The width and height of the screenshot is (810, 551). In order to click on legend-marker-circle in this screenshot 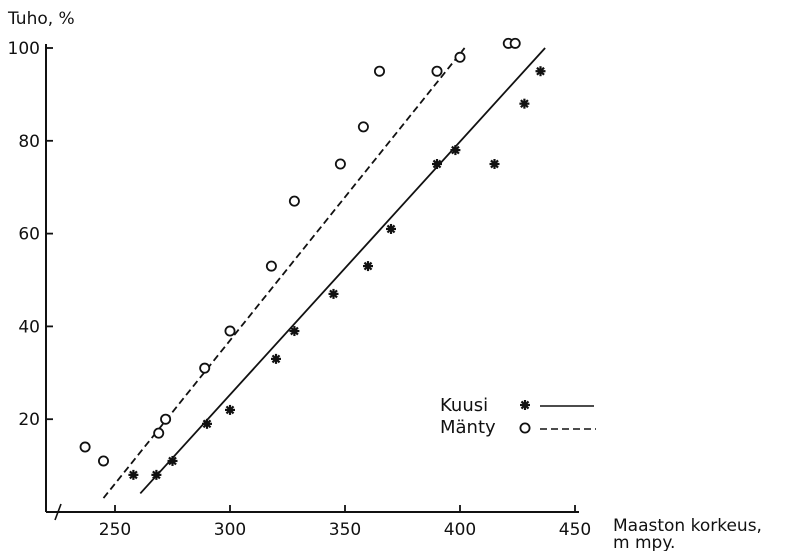, I will do `click(525, 428)`.